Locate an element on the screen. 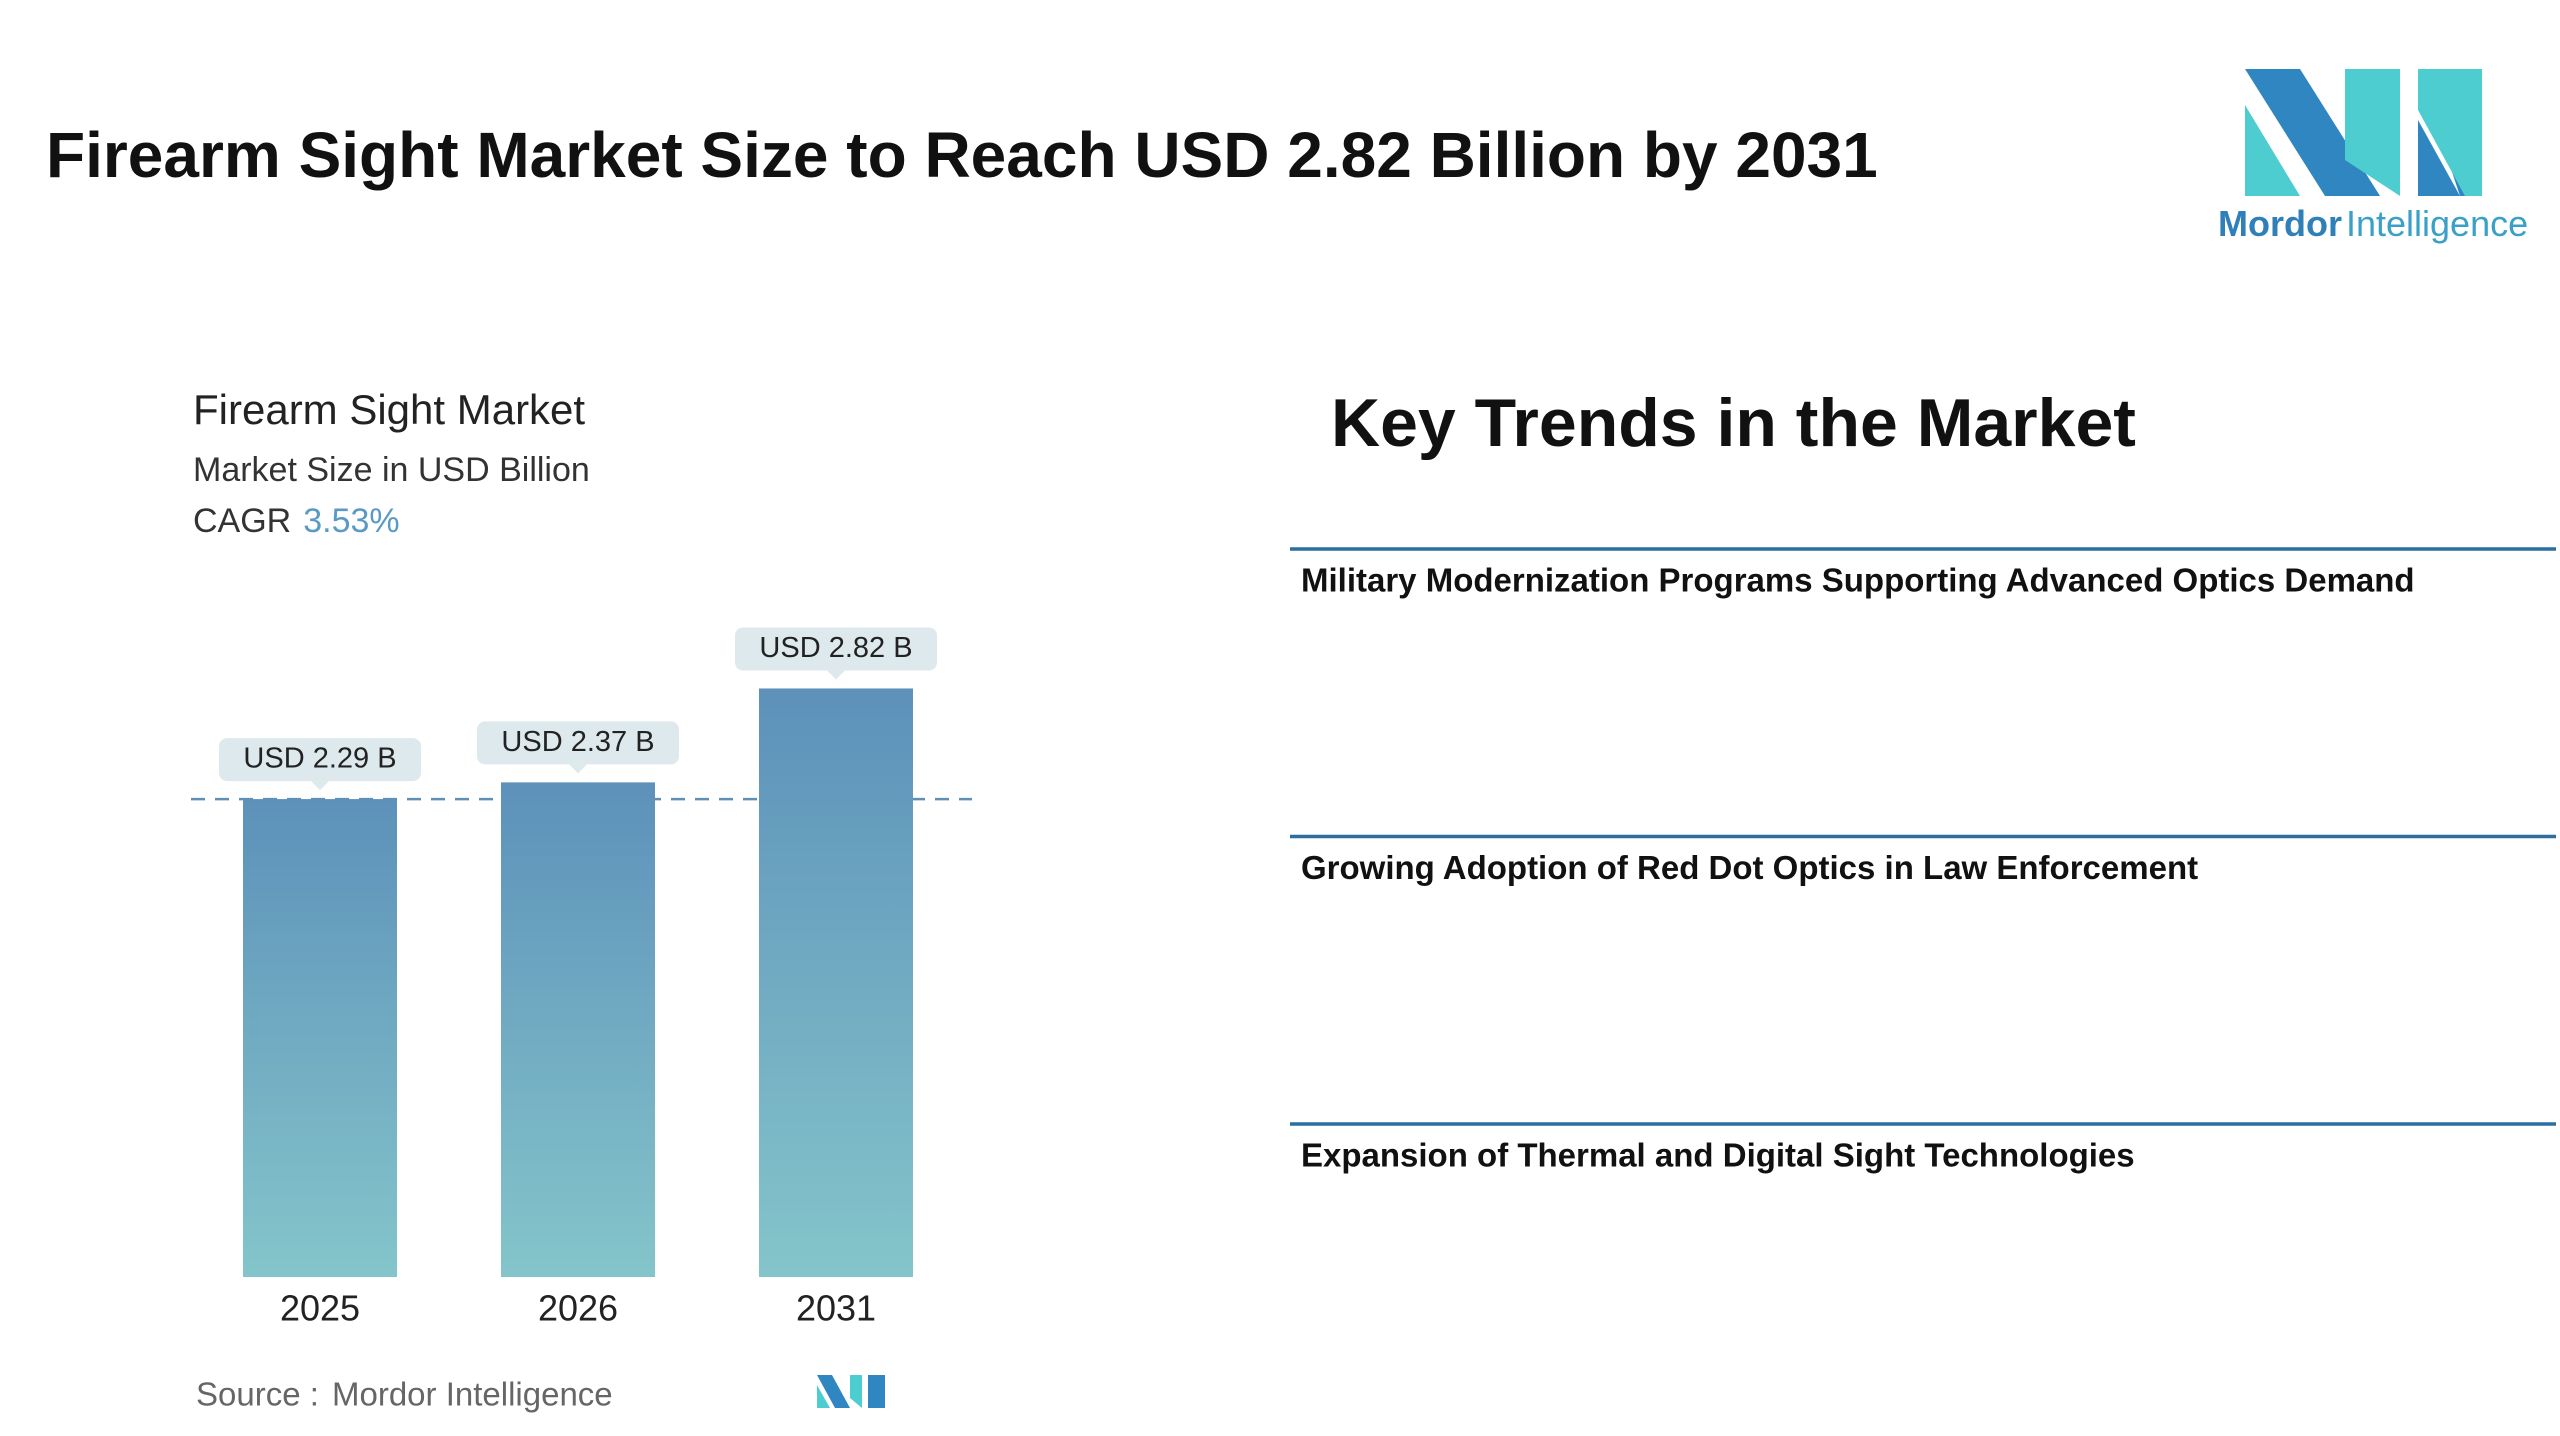 Image resolution: width=2560 pixels, height=1436 pixels. x-tick-label: 2026 is located at coordinates (578, 1308).